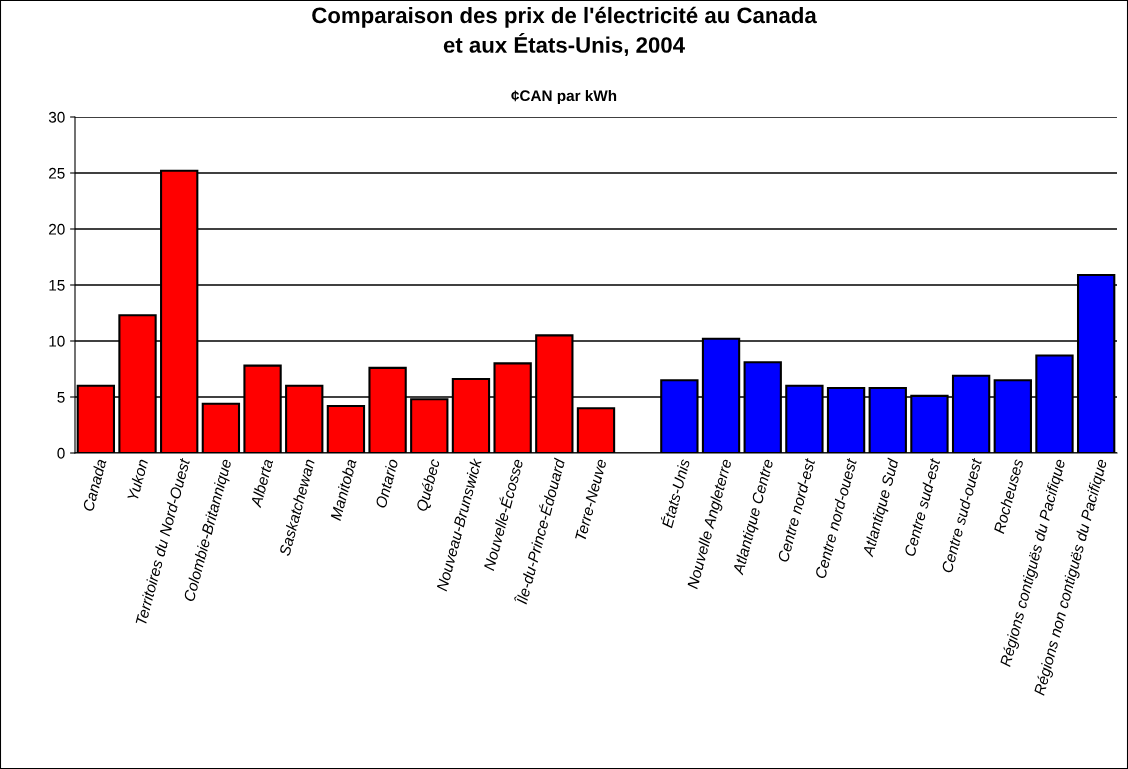 This screenshot has width=1128, height=769. Describe the element at coordinates (564, 31) in the screenshot. I see `chart-title: Comparaison des prix de l'électricité au Canada et aux États-Unis, 2004` at that location.